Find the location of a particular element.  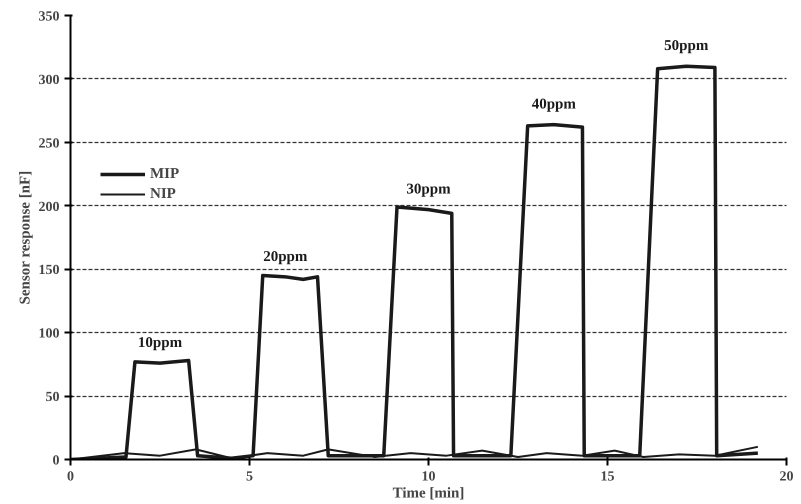

x-tick-label: 10 is located at coordinates (429, 477).